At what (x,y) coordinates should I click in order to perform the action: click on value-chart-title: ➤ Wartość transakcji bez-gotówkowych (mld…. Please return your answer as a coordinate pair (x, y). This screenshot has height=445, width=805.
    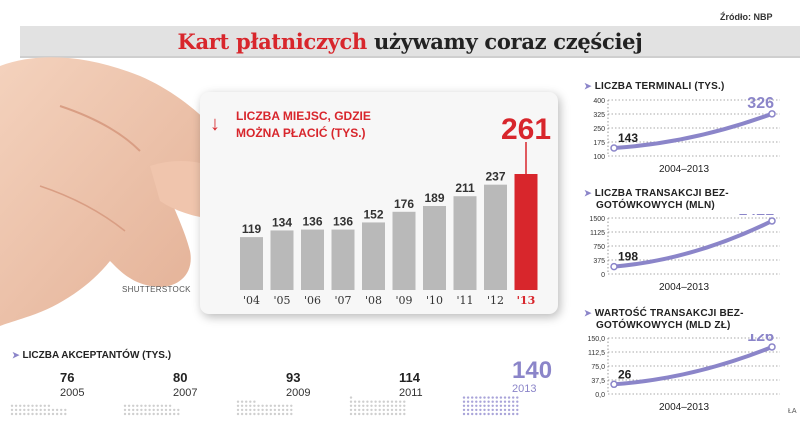
    Looking at the image, I should click on (664, 319).